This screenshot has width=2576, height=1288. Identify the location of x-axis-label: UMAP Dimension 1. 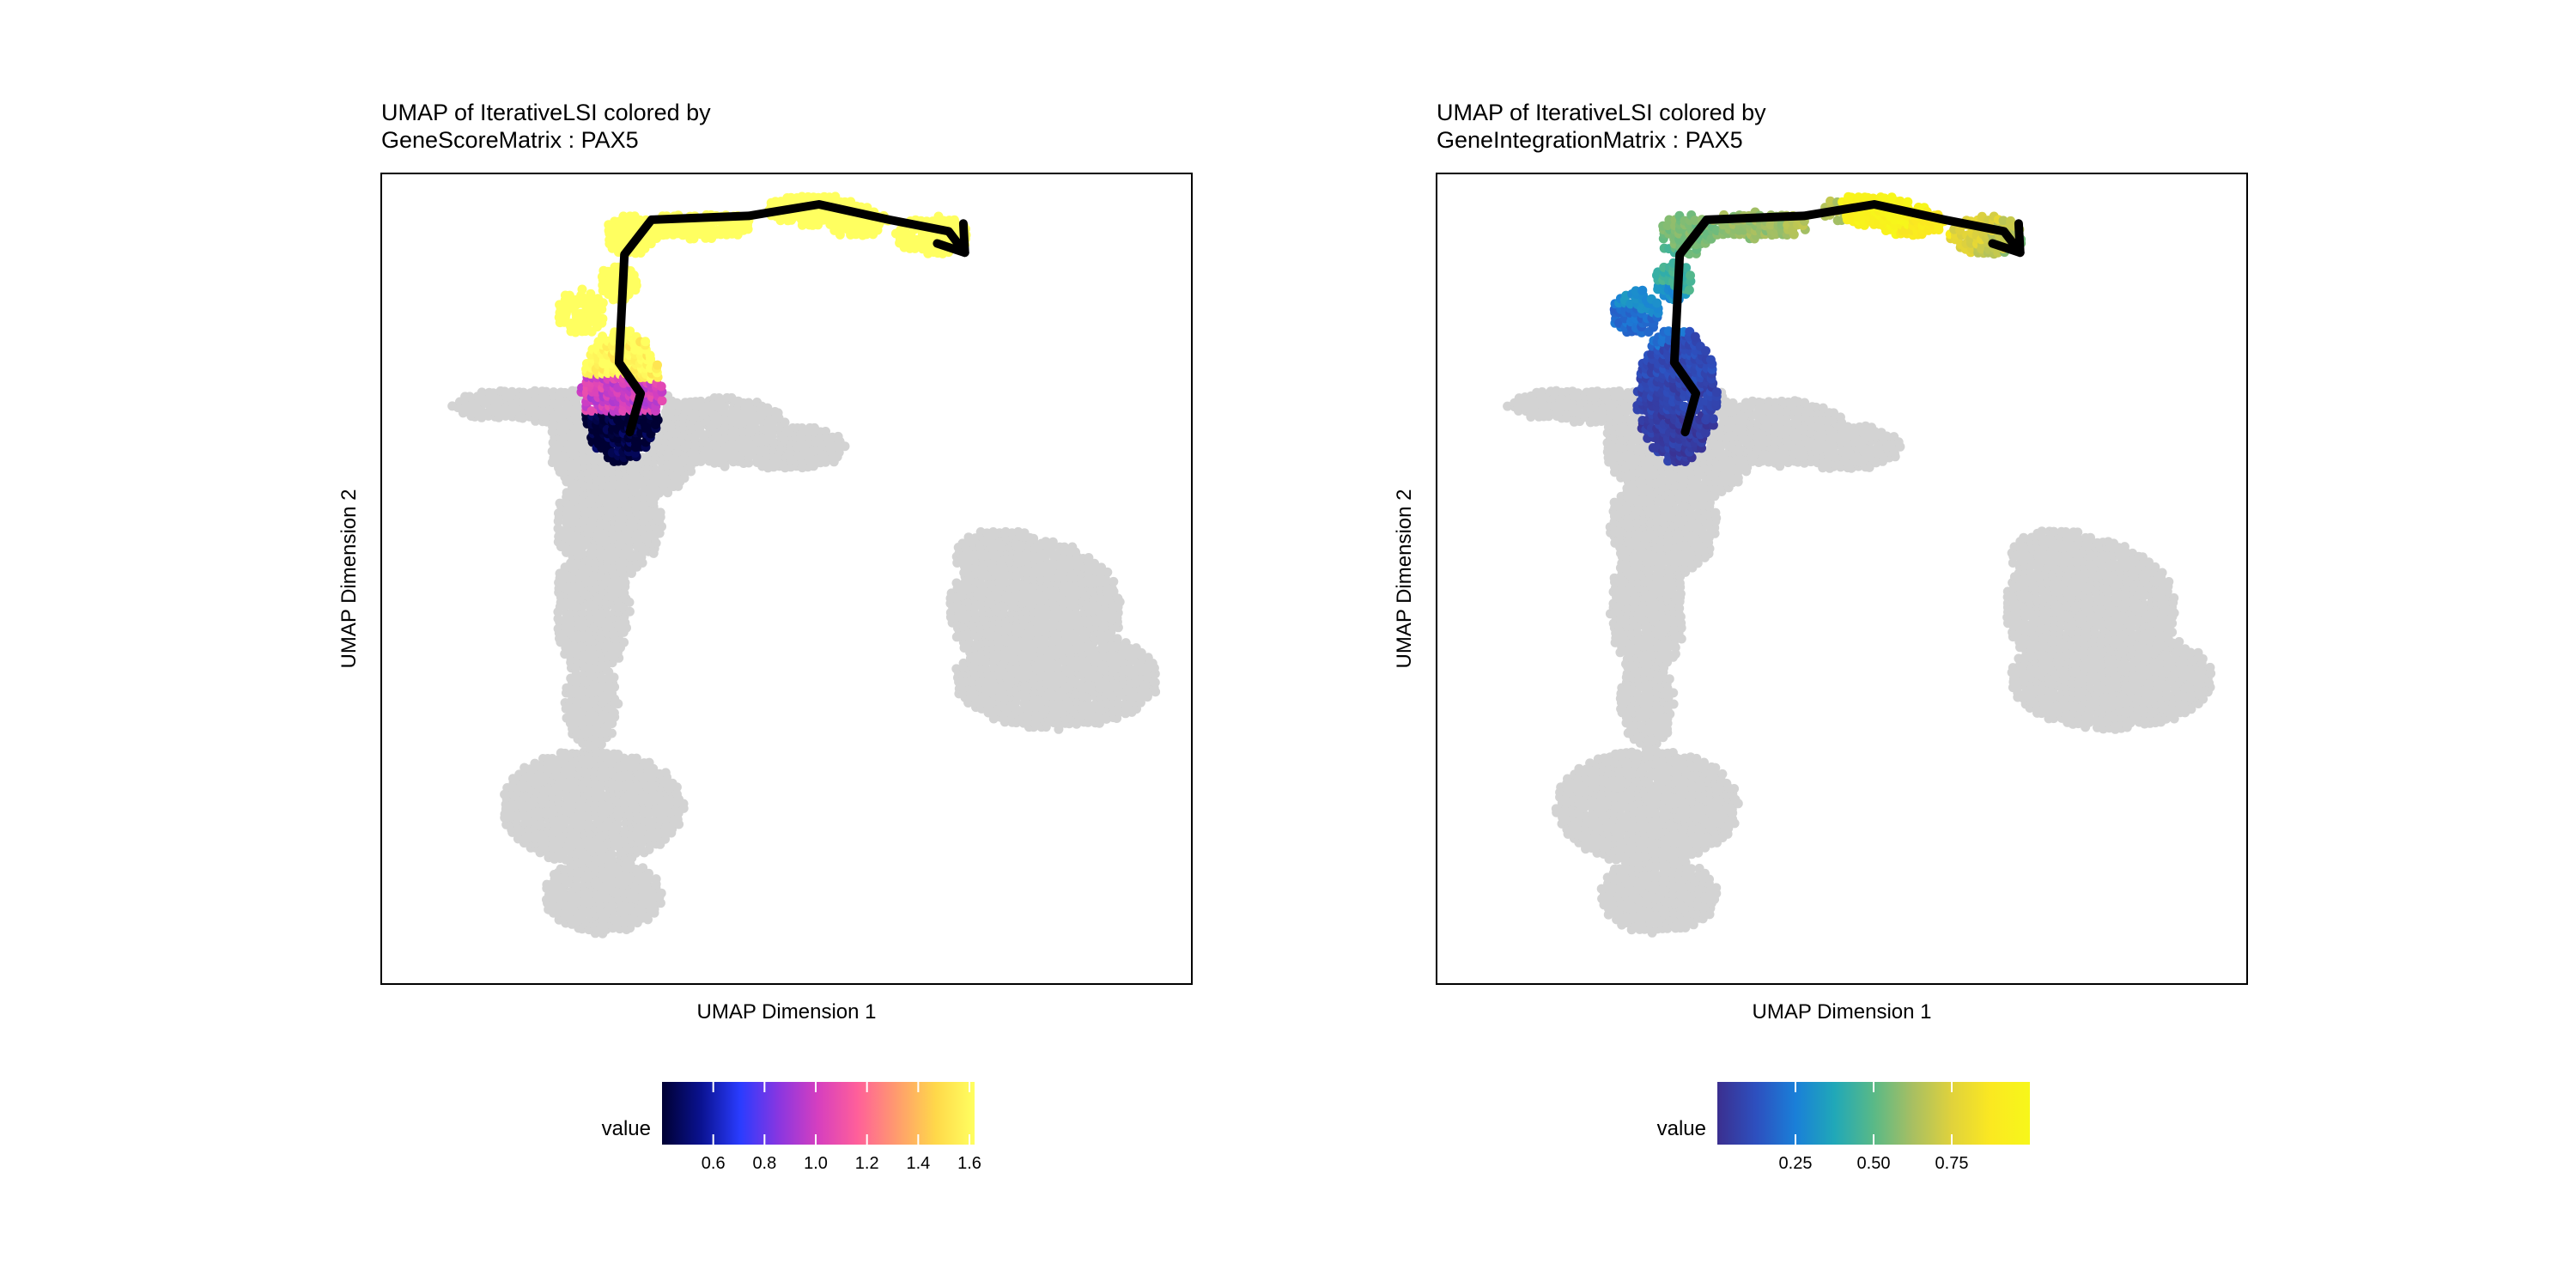
(787, 1012).